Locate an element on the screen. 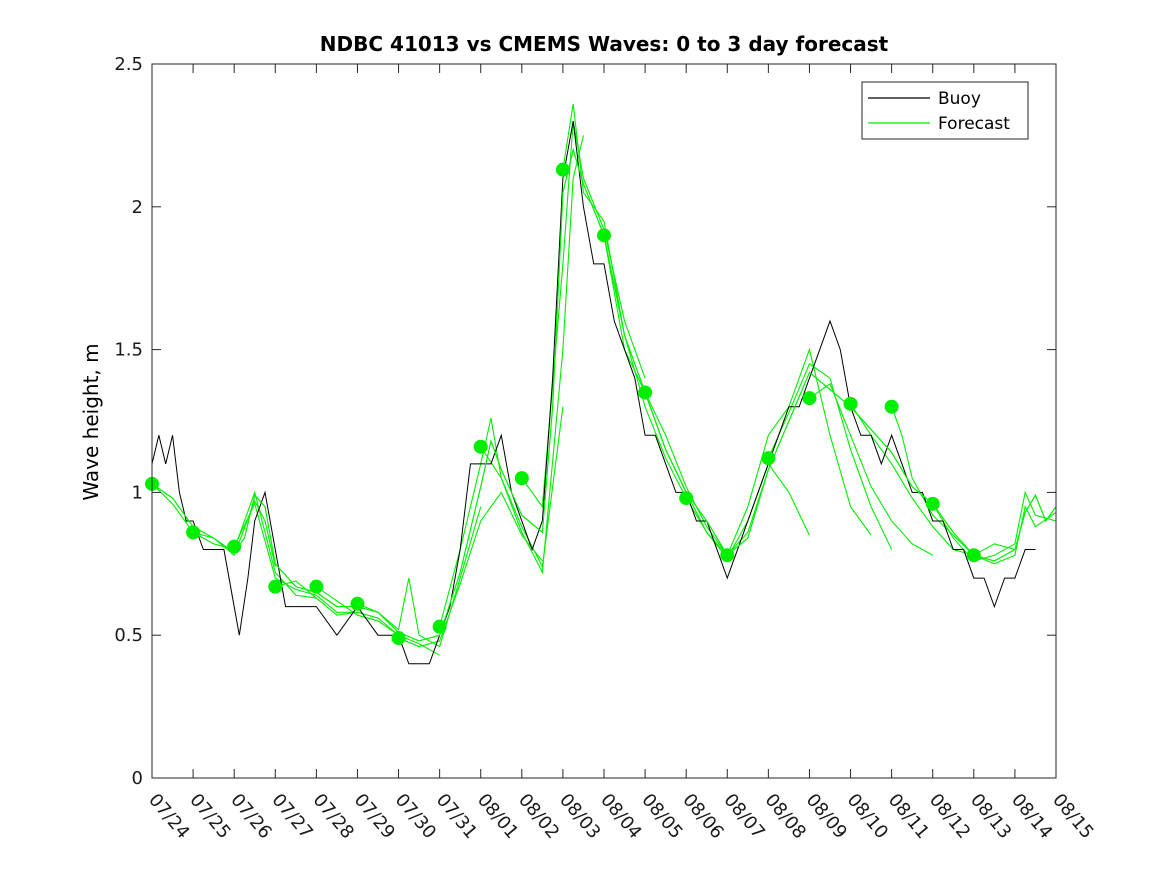 The width and height of the screenshot is (1167, 875). y-tick-label: 0 is located at coordinates (137, 778).